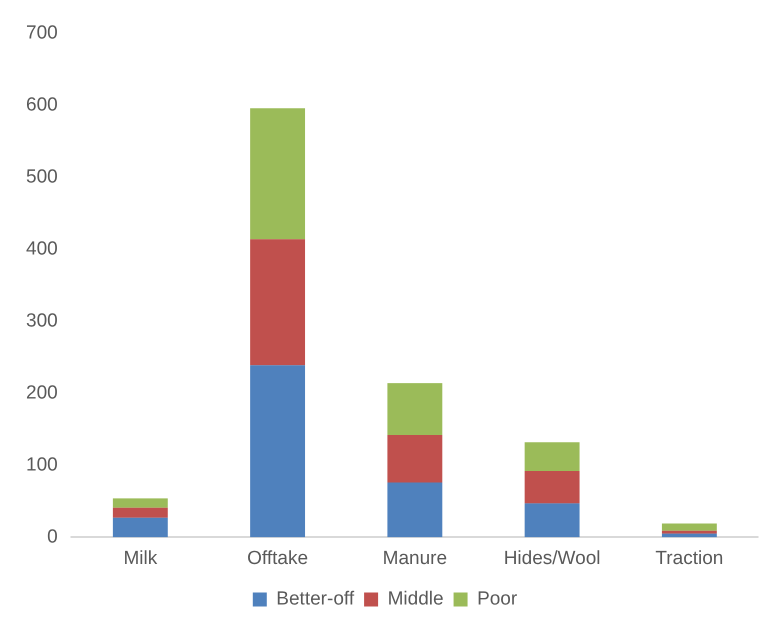 The height and width of the screenshot is (631, 776). I want to click on x-tick-label: Traction, so click(689, 558).